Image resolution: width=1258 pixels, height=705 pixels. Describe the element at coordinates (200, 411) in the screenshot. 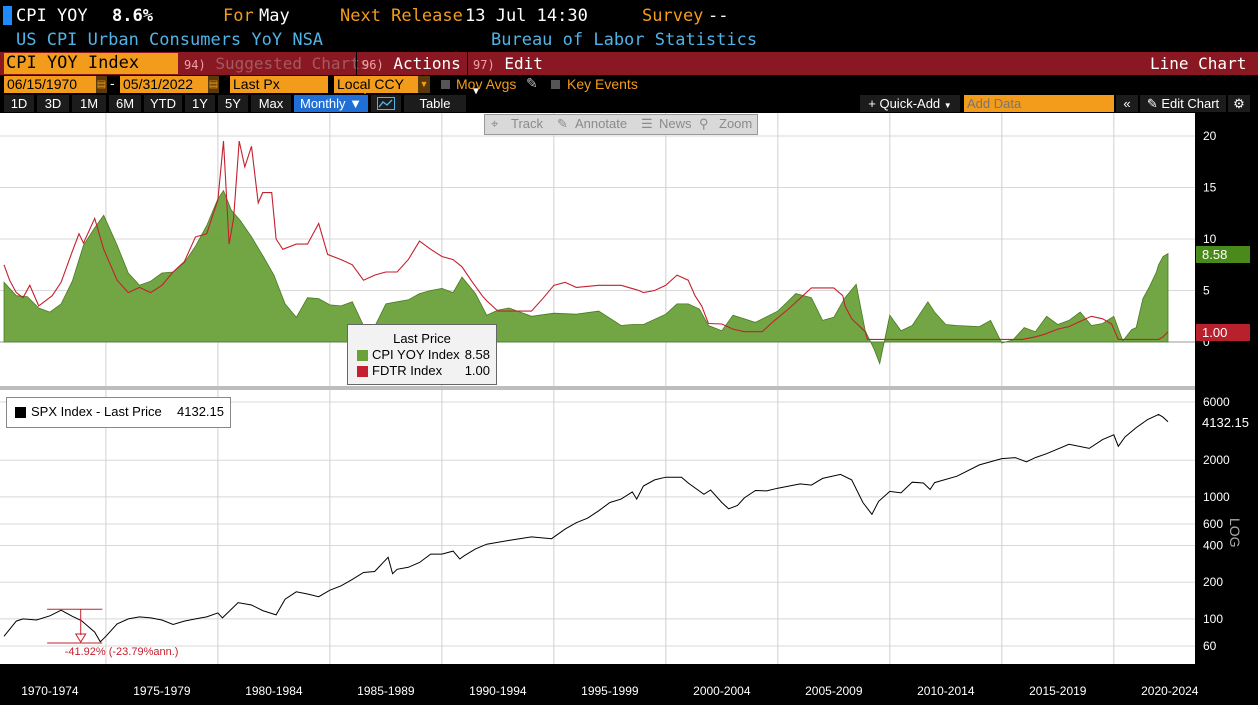

I see `legend-spx-value: 4132.15` at that location.